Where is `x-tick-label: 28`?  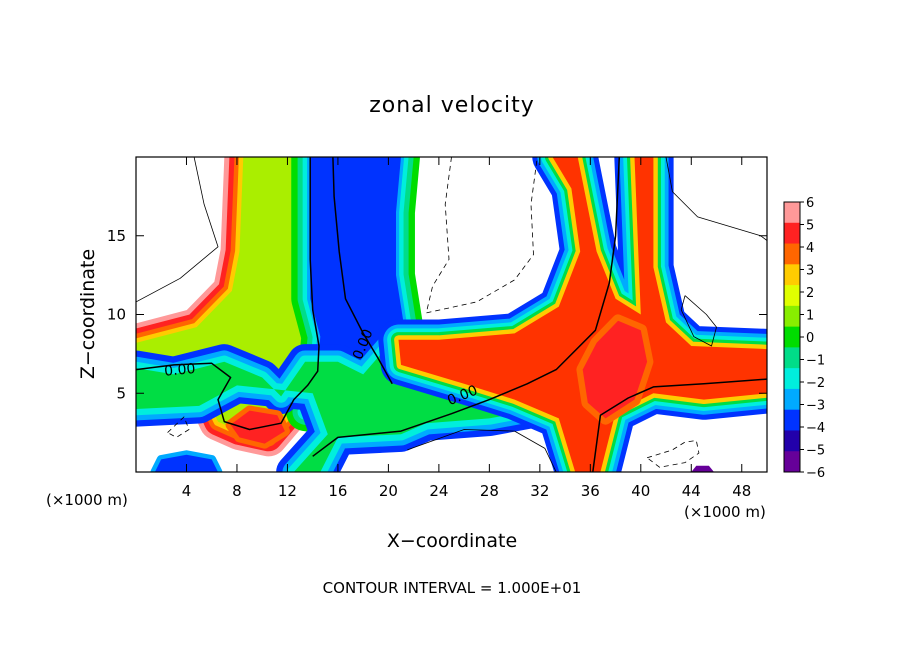 x-tick-label: 28 is located at coordinates (489, 491).